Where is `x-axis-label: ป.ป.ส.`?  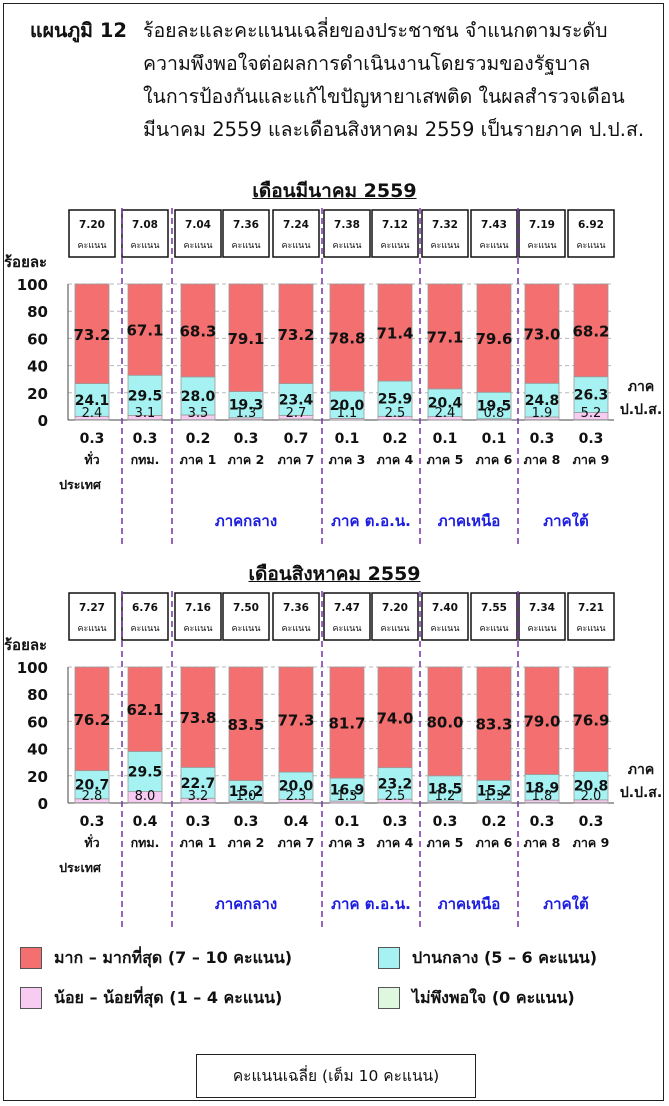
x-axis-label: ป.ป.ส. is located at coordinates (641, 793).